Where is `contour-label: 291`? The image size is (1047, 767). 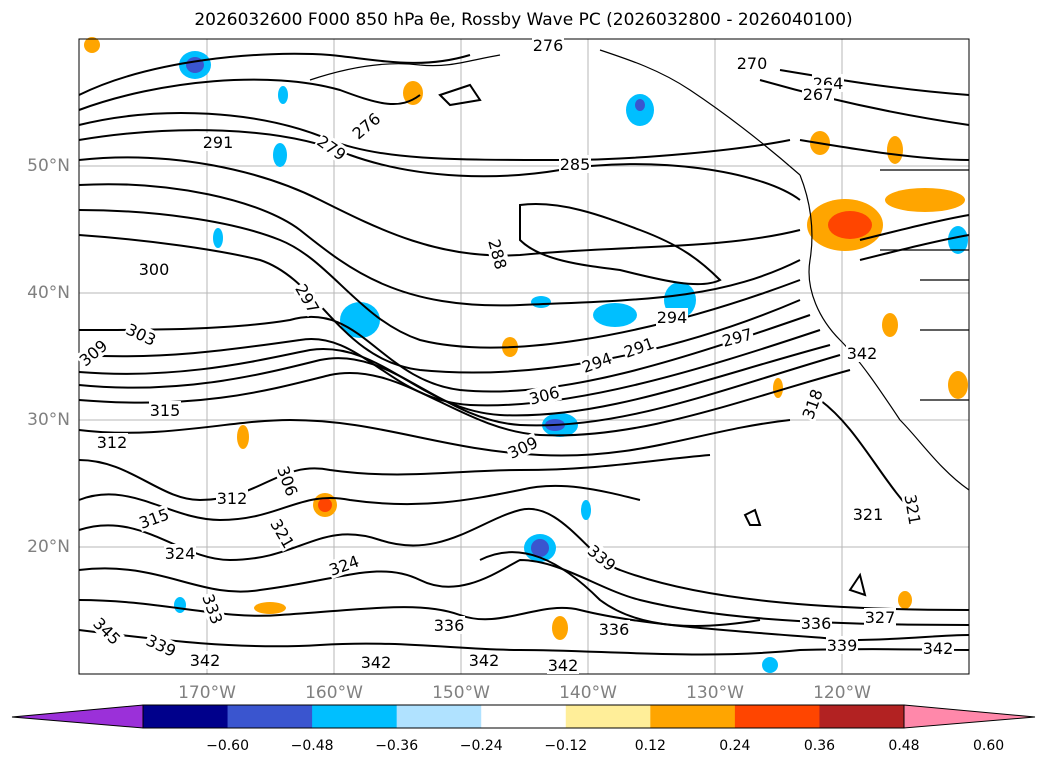 contour-label: 291 is located at coordinates (218, 142).